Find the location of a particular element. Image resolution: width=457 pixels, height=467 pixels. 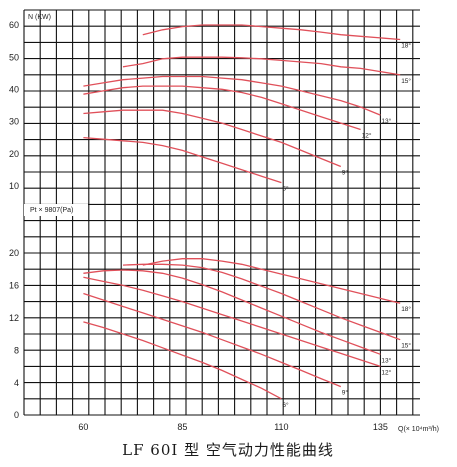

power-tick-label: 30 is located at coordinates (14, 122).